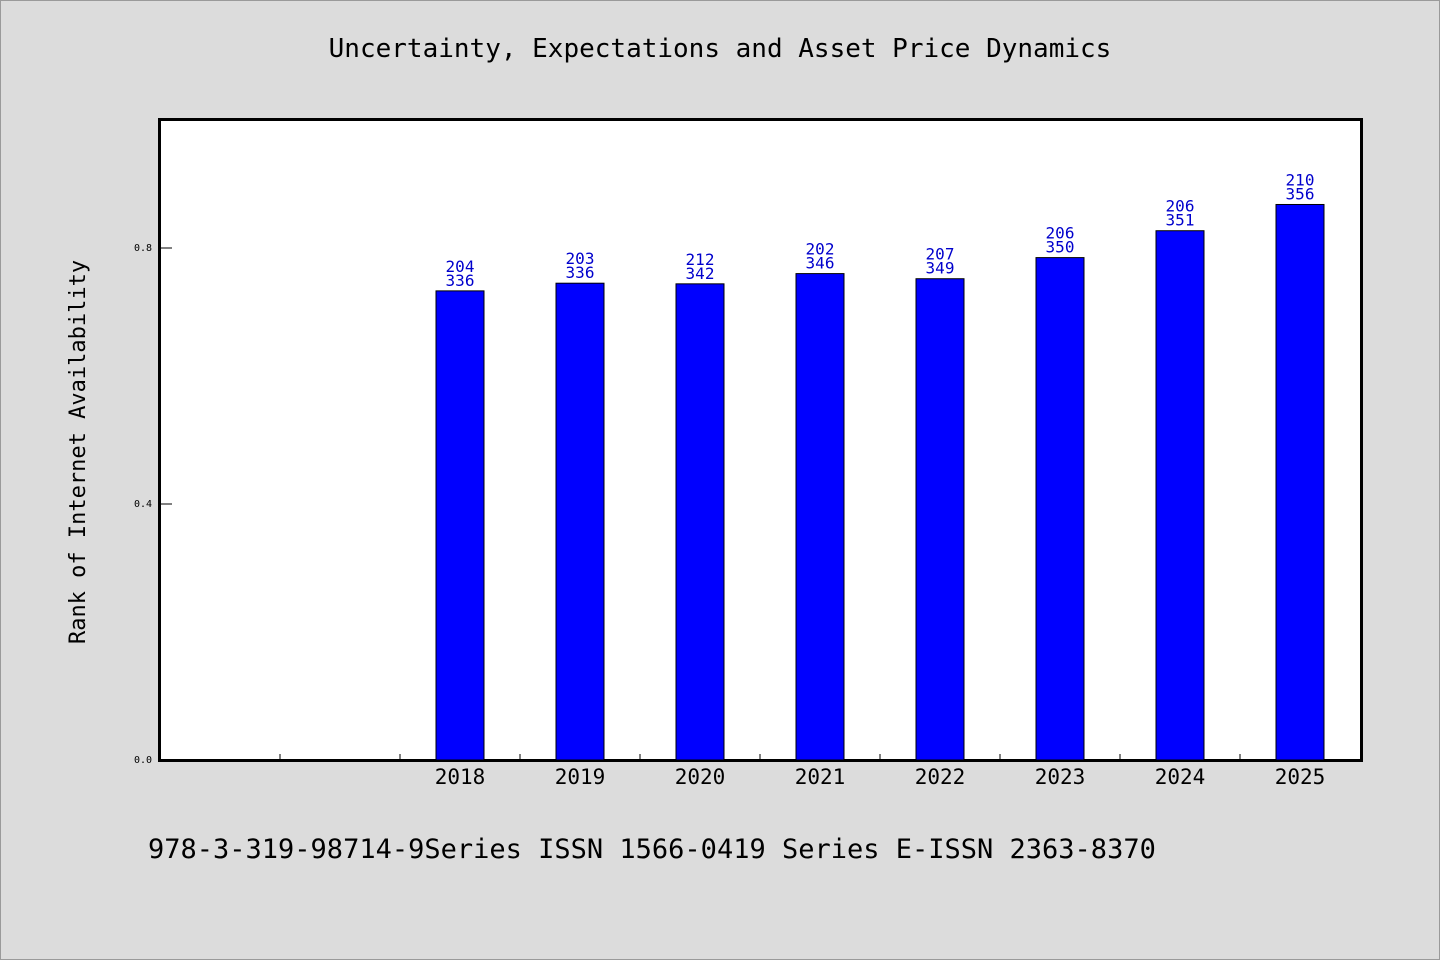  I want to click on x-tick-label: 2018, so click(460, 777).